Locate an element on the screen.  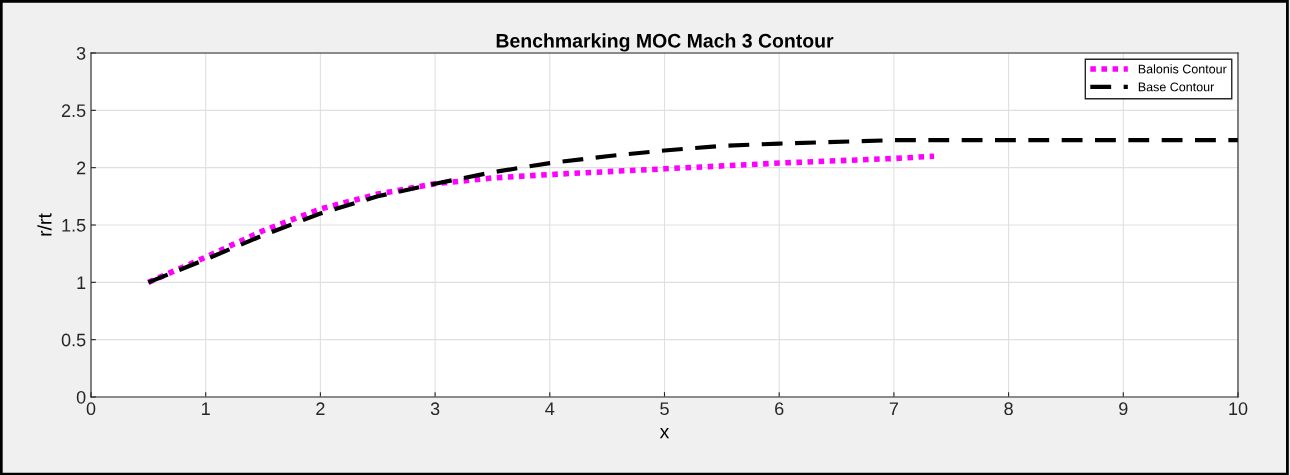
x-tick-label: 6 is located at coordinates (779, 409).